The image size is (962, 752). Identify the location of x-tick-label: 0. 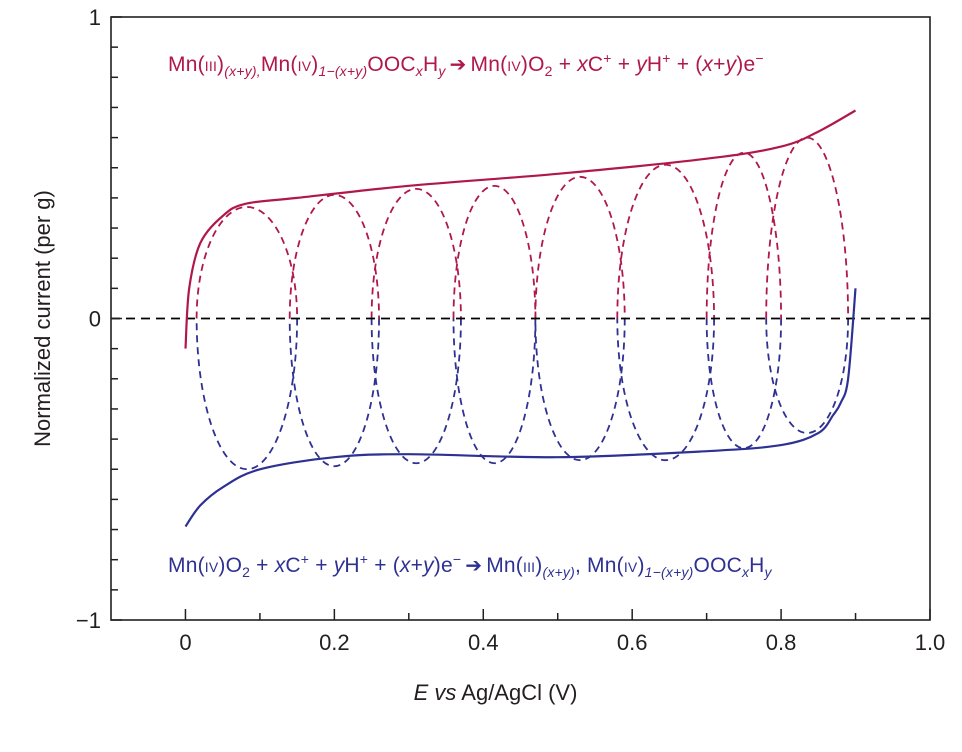
(185, 642).